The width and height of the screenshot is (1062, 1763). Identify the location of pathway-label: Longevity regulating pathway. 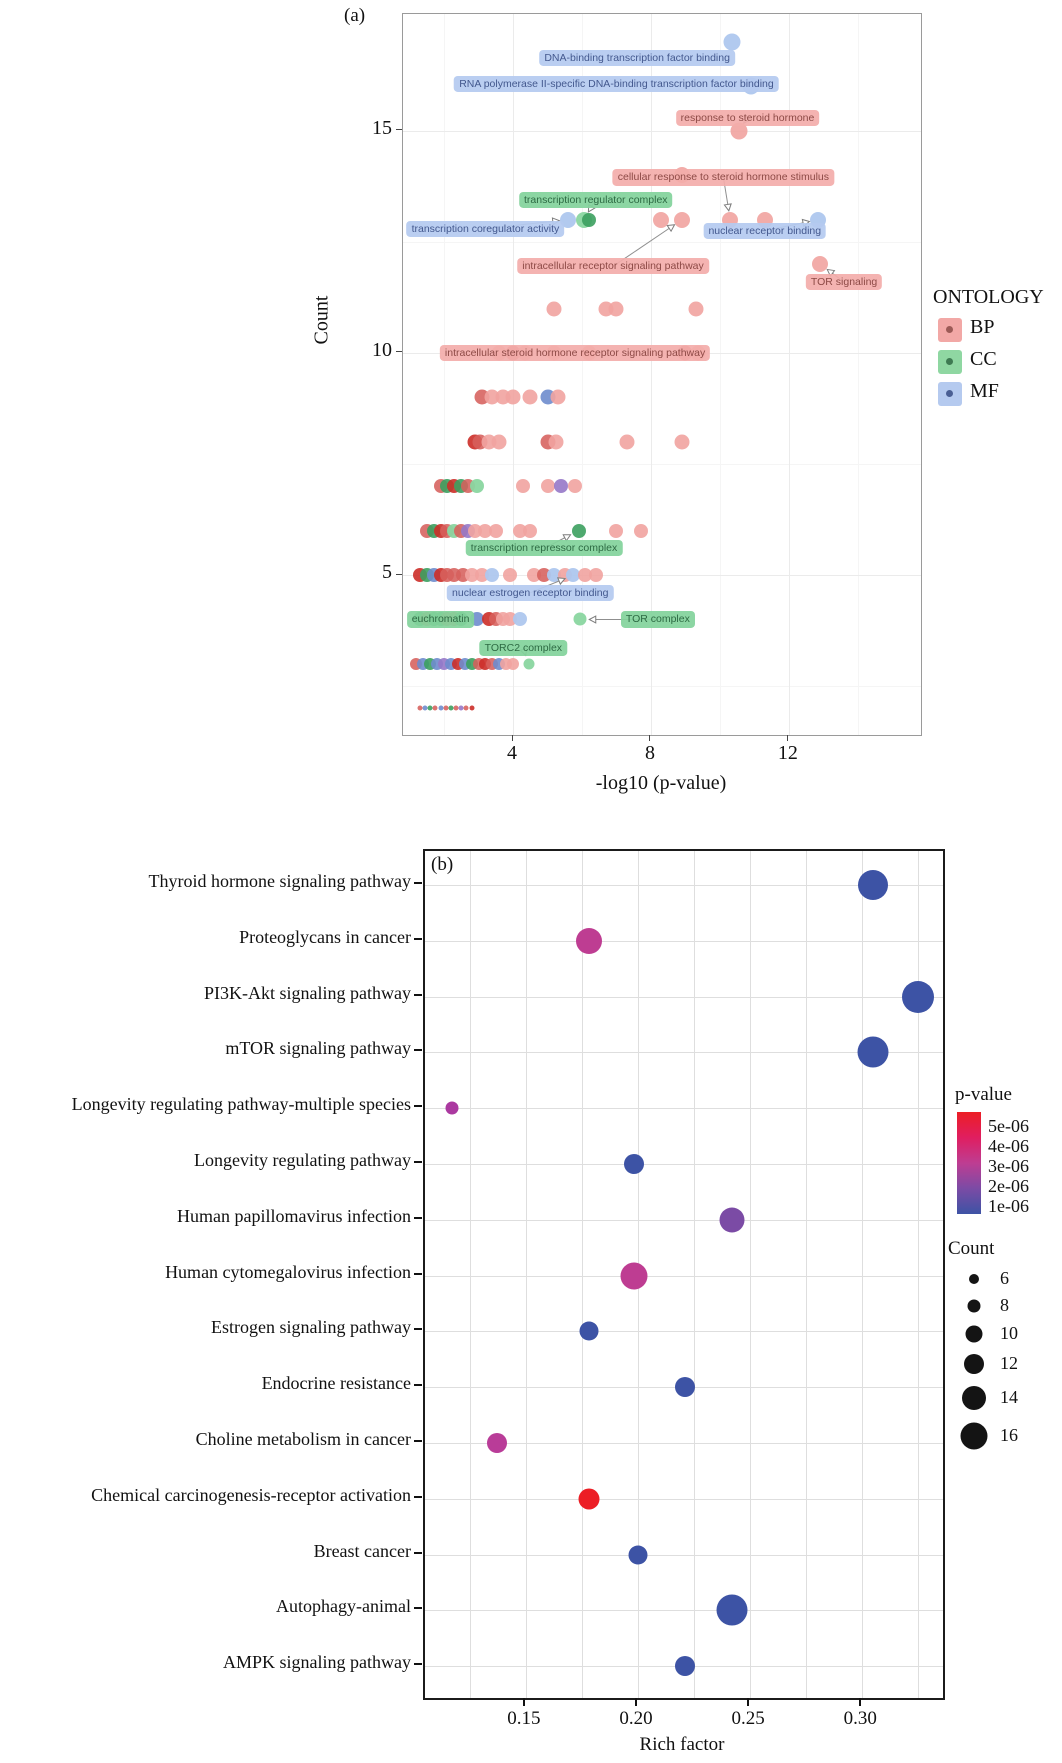
(302, 1160).